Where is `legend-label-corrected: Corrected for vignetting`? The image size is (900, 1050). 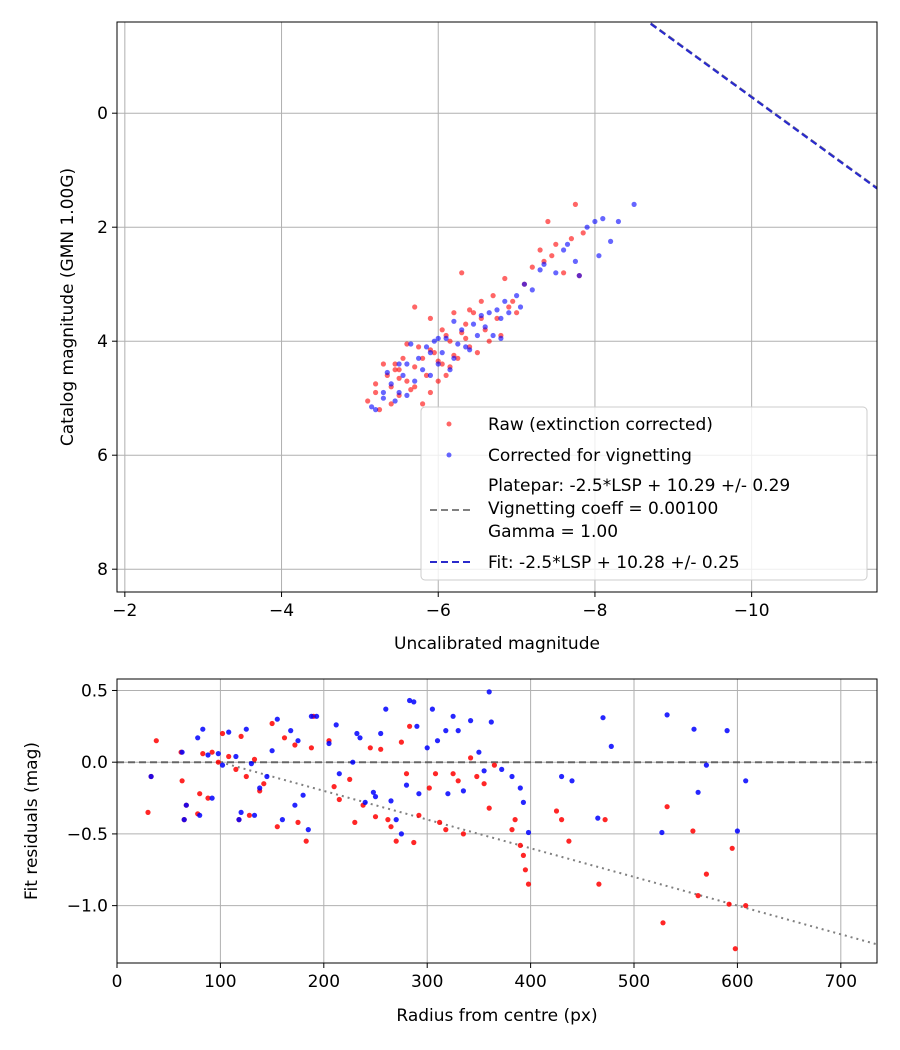 legend-label-corrected: Corrected for vignetting is located at coordinates (590, 456).